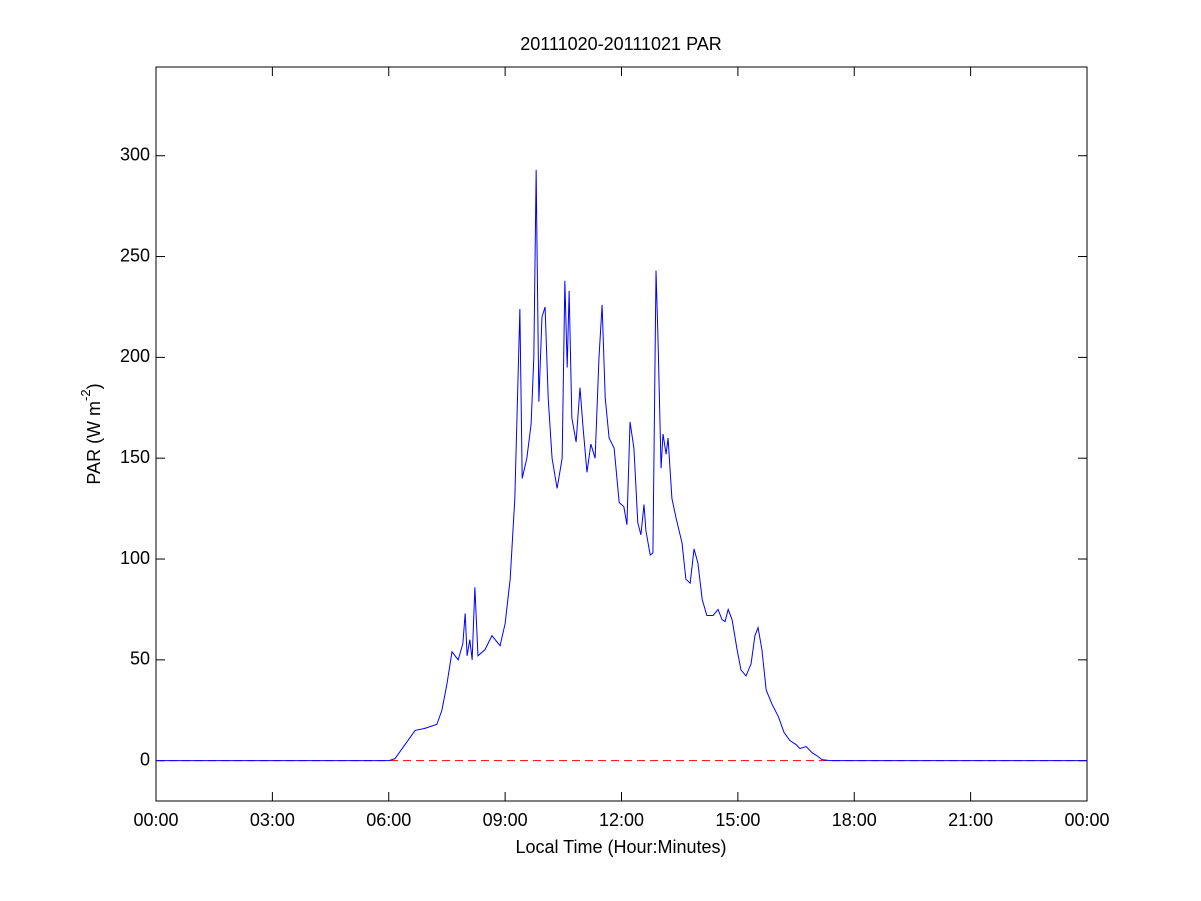  What do you see at coordinates (620, 847) in the screenshot?
I see `x-axis-label: Local Time (Hour:Minutes)` at bounding box center [620, 847].